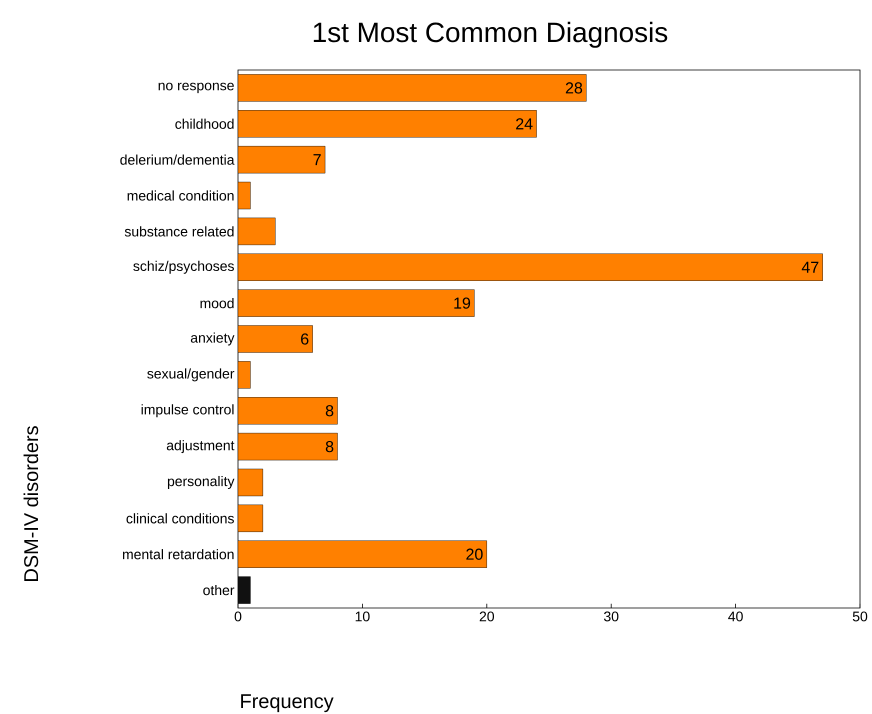 This screenshot has width=872, height=714. I want to click on y-tick-label: anxiety, so click(212, 339).